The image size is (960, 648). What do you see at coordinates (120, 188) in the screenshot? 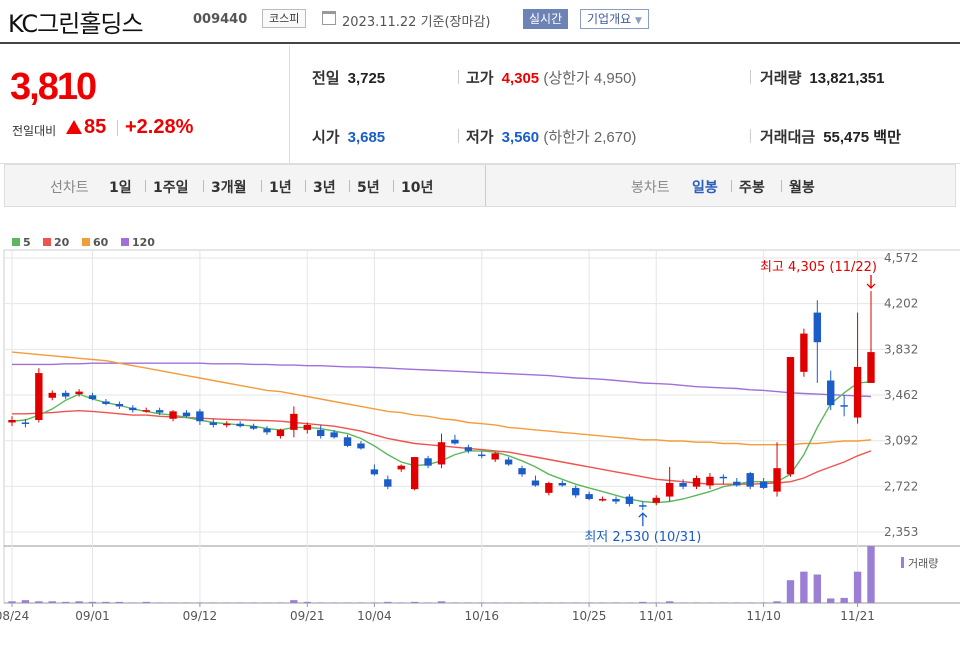
I see `range-1d: 1일` at bounding box center [120, 188].